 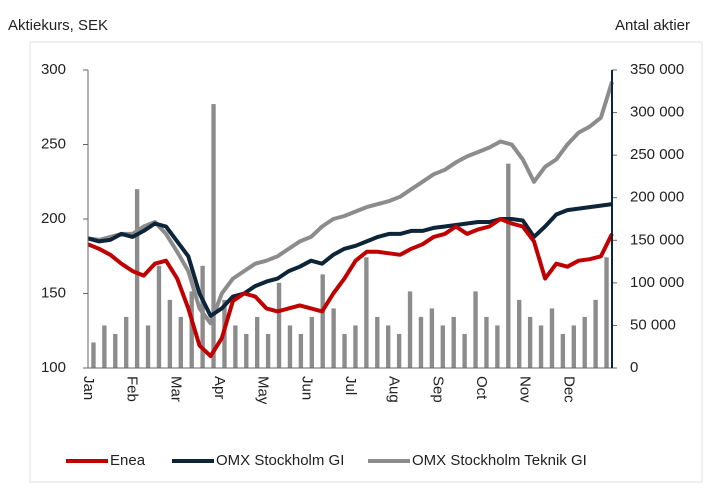 I want to click on y-axis-title: Aktiekurs, SEK, so click(x=58, y=25).